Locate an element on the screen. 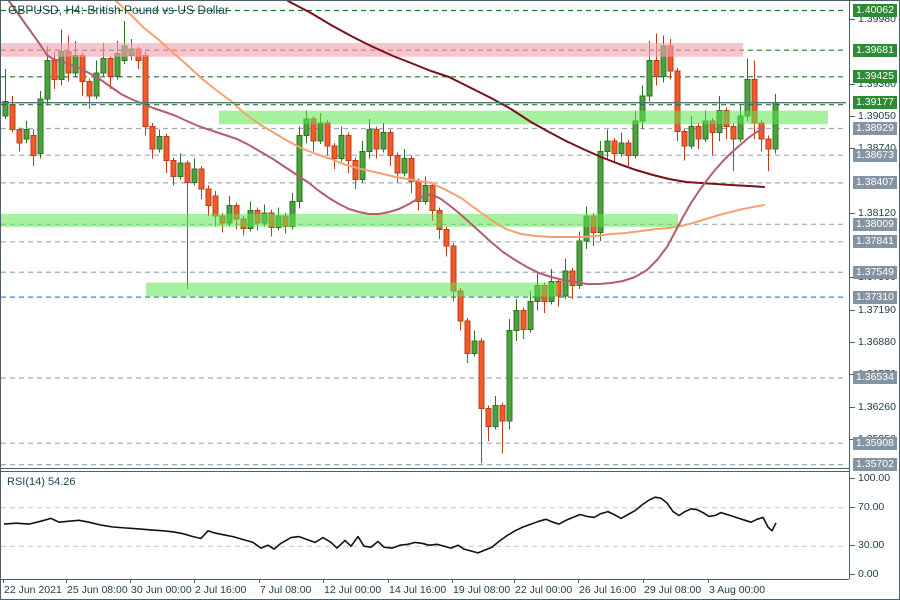 This screenshot has height=600, width=900. time-tick-label: 30 Jun 00:00 is located at coordinates (161, 590).